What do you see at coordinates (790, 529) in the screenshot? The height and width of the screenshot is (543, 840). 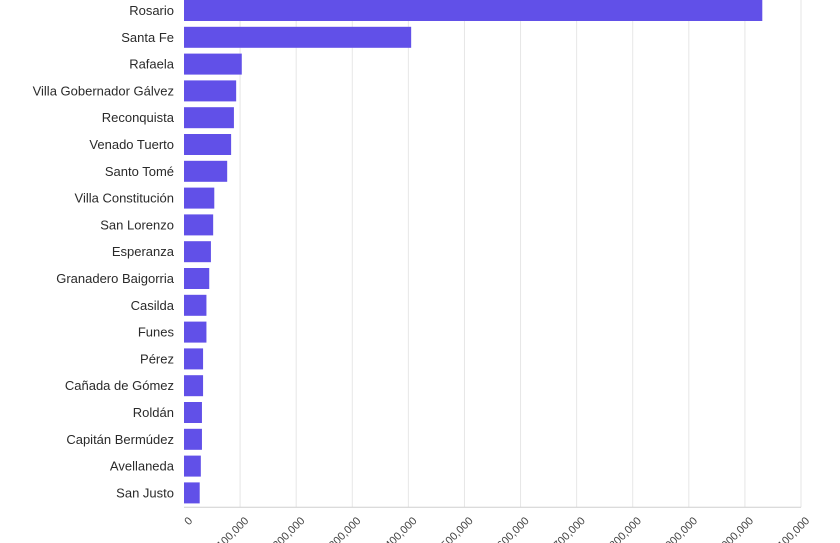 I see `x-tick-label: 1,100,000` at bounding box center [790, 529].